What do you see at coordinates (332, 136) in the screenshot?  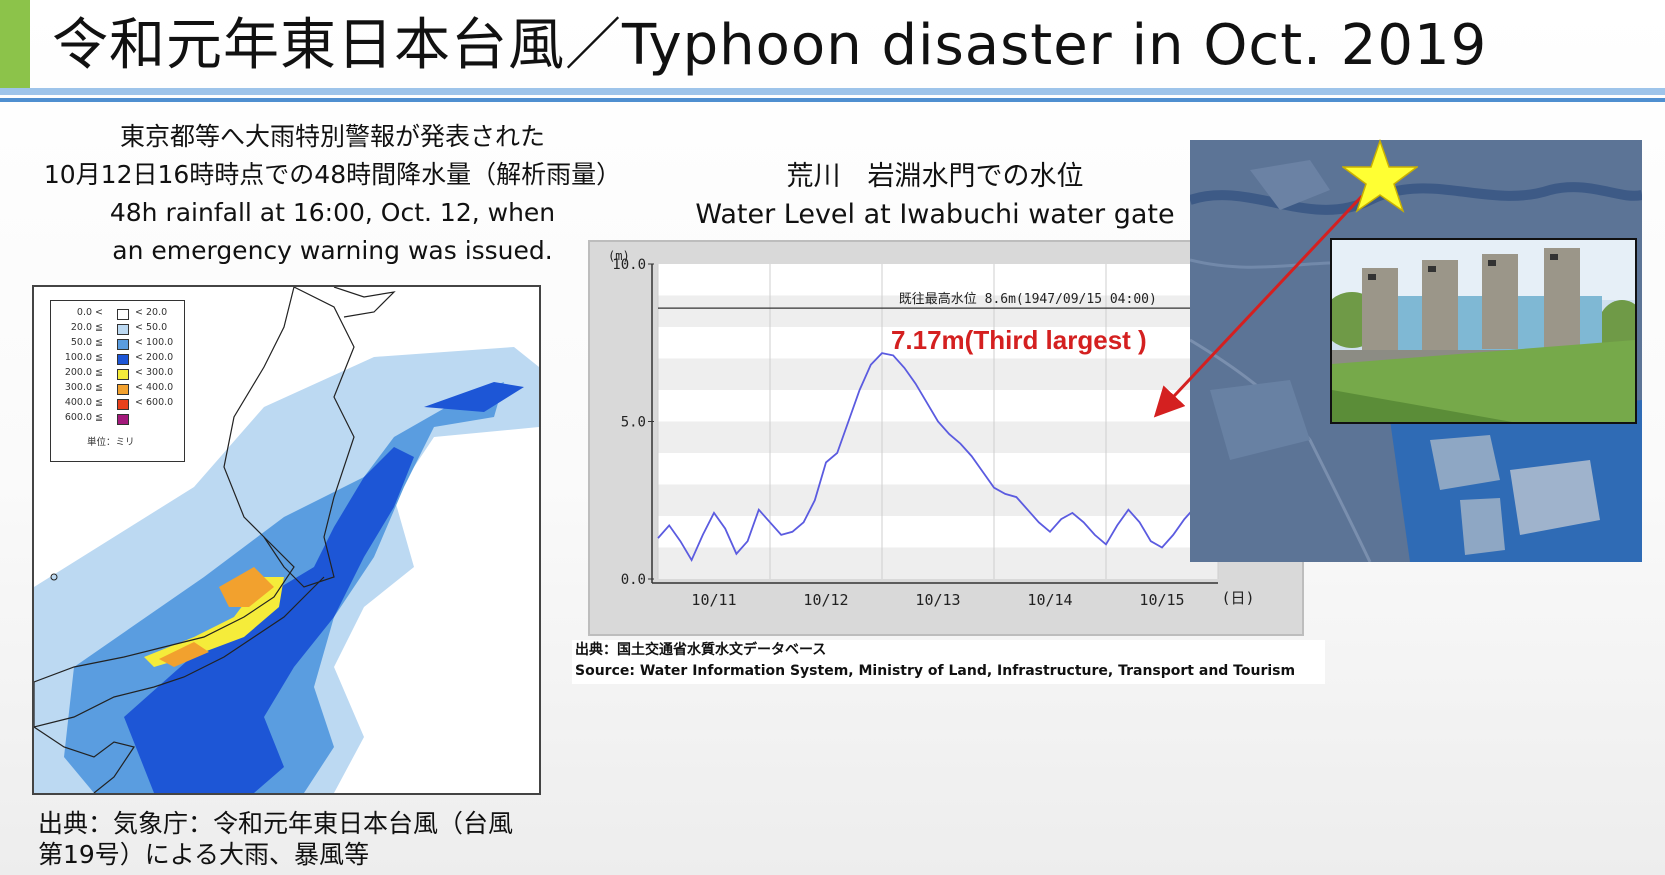 I see `rainfall-caption-line1: 東京都等へ大雨特別警報が発表された` at bounding box center [332, 136].